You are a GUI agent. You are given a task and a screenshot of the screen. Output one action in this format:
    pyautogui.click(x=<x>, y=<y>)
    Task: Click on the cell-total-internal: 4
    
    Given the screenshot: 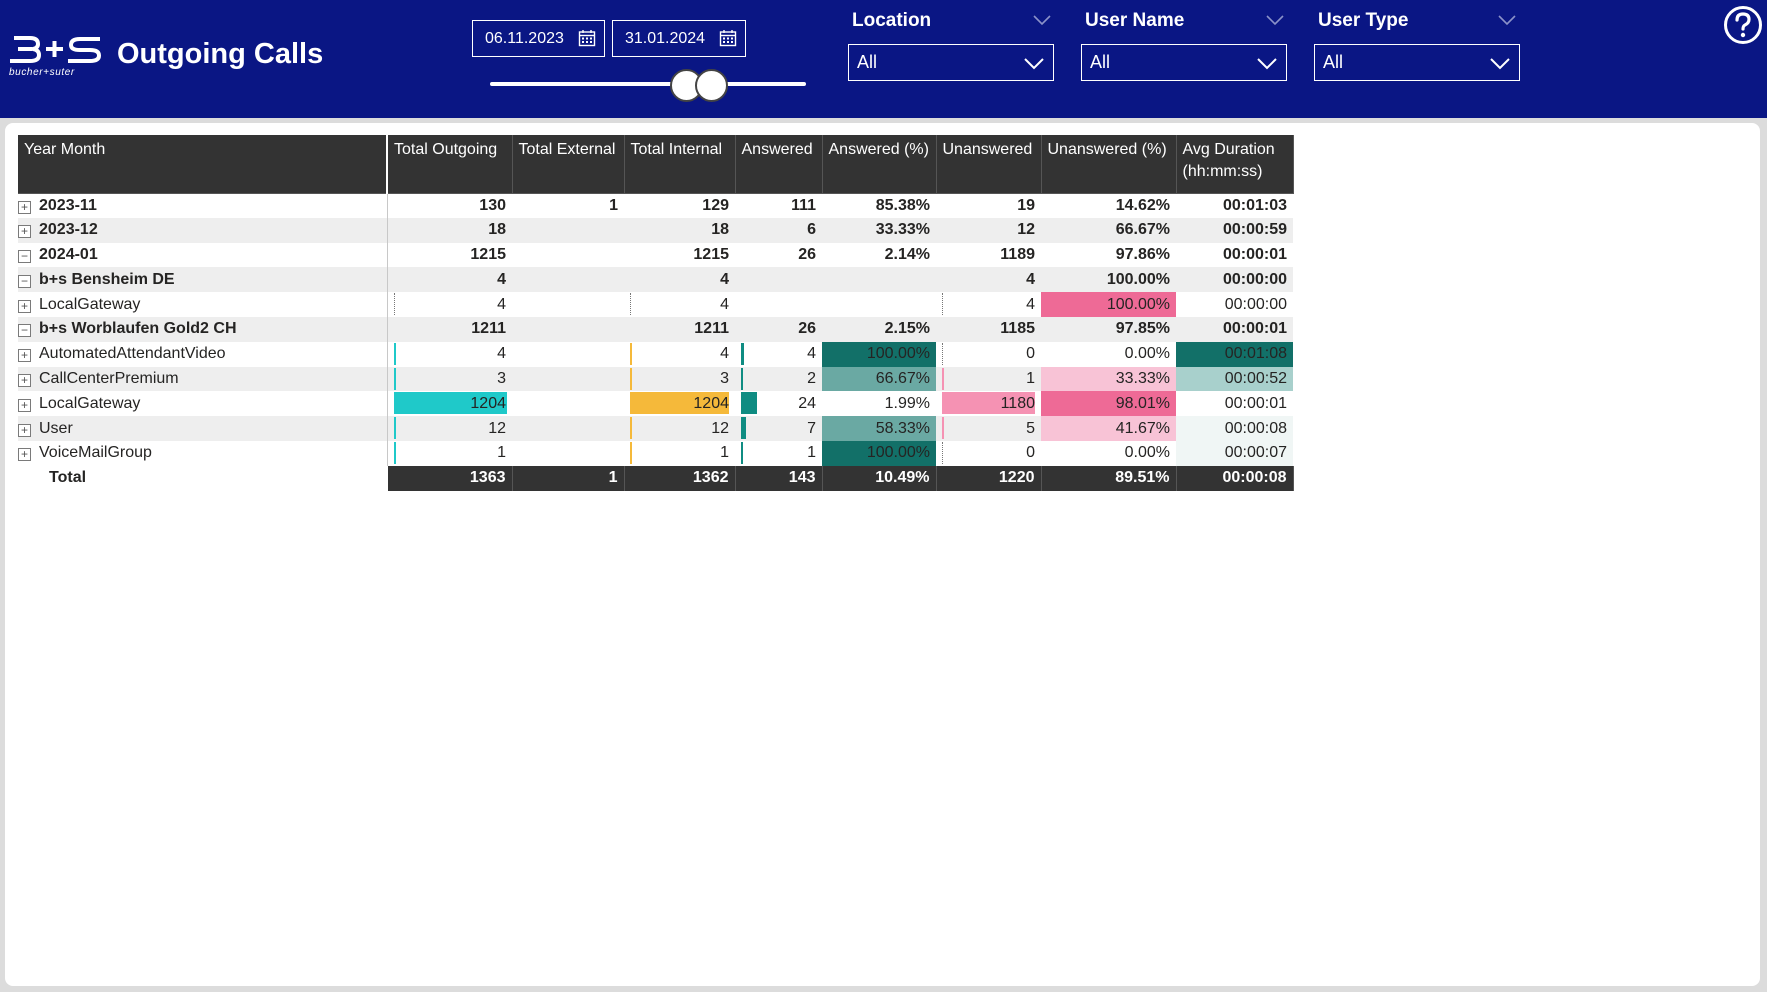 What is the action you would take?
    pyautogui.click(x=679, y=354)
    